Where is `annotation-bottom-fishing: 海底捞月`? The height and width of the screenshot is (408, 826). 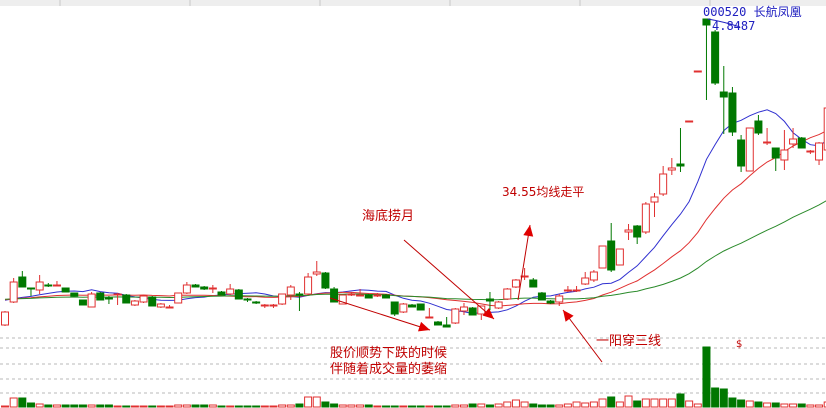 annotation-bottom-fishing: 海底捞月 is located at coordinates (388, 216).